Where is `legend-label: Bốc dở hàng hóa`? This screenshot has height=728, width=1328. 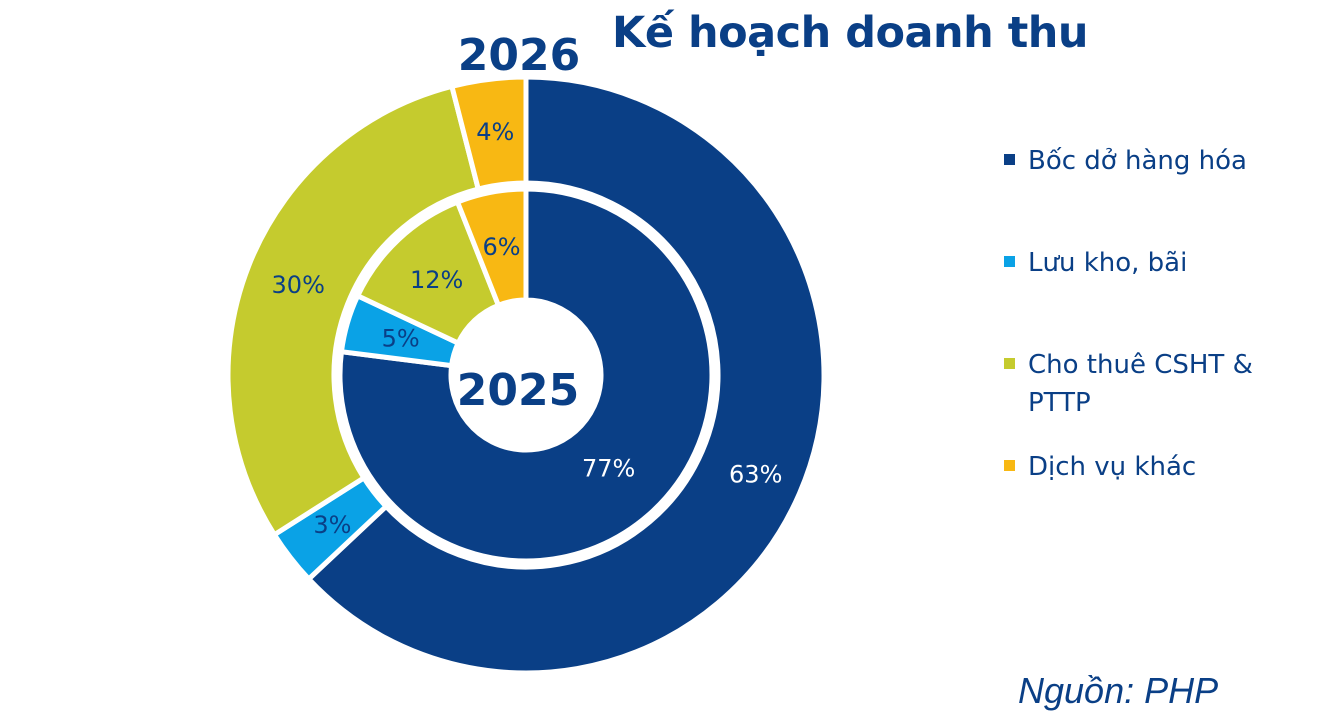 legend-label: Bốc dở hàng hóa is located at coordinates (1137, 161).